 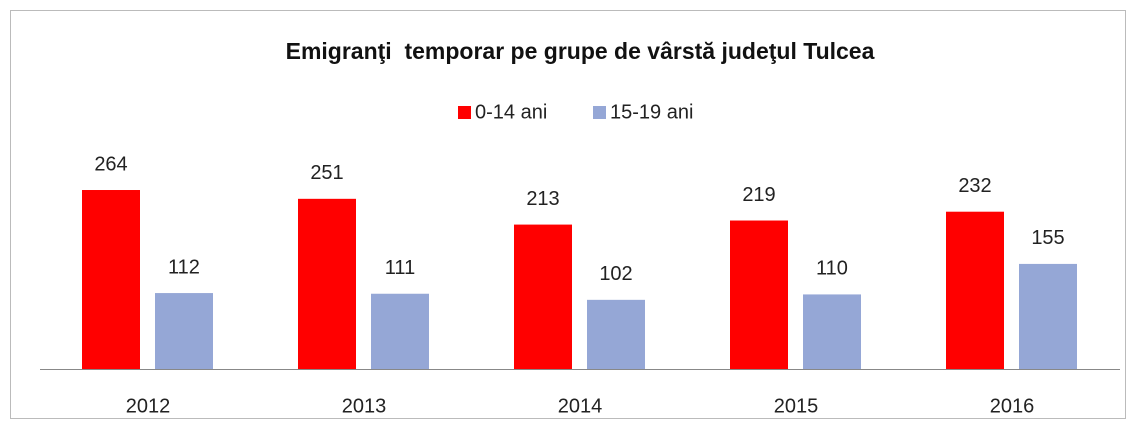 What do you see at coordinates (148, 406) in the screenshot?
I see `x-tick-label: 2012` at bounding box center [148, 406].